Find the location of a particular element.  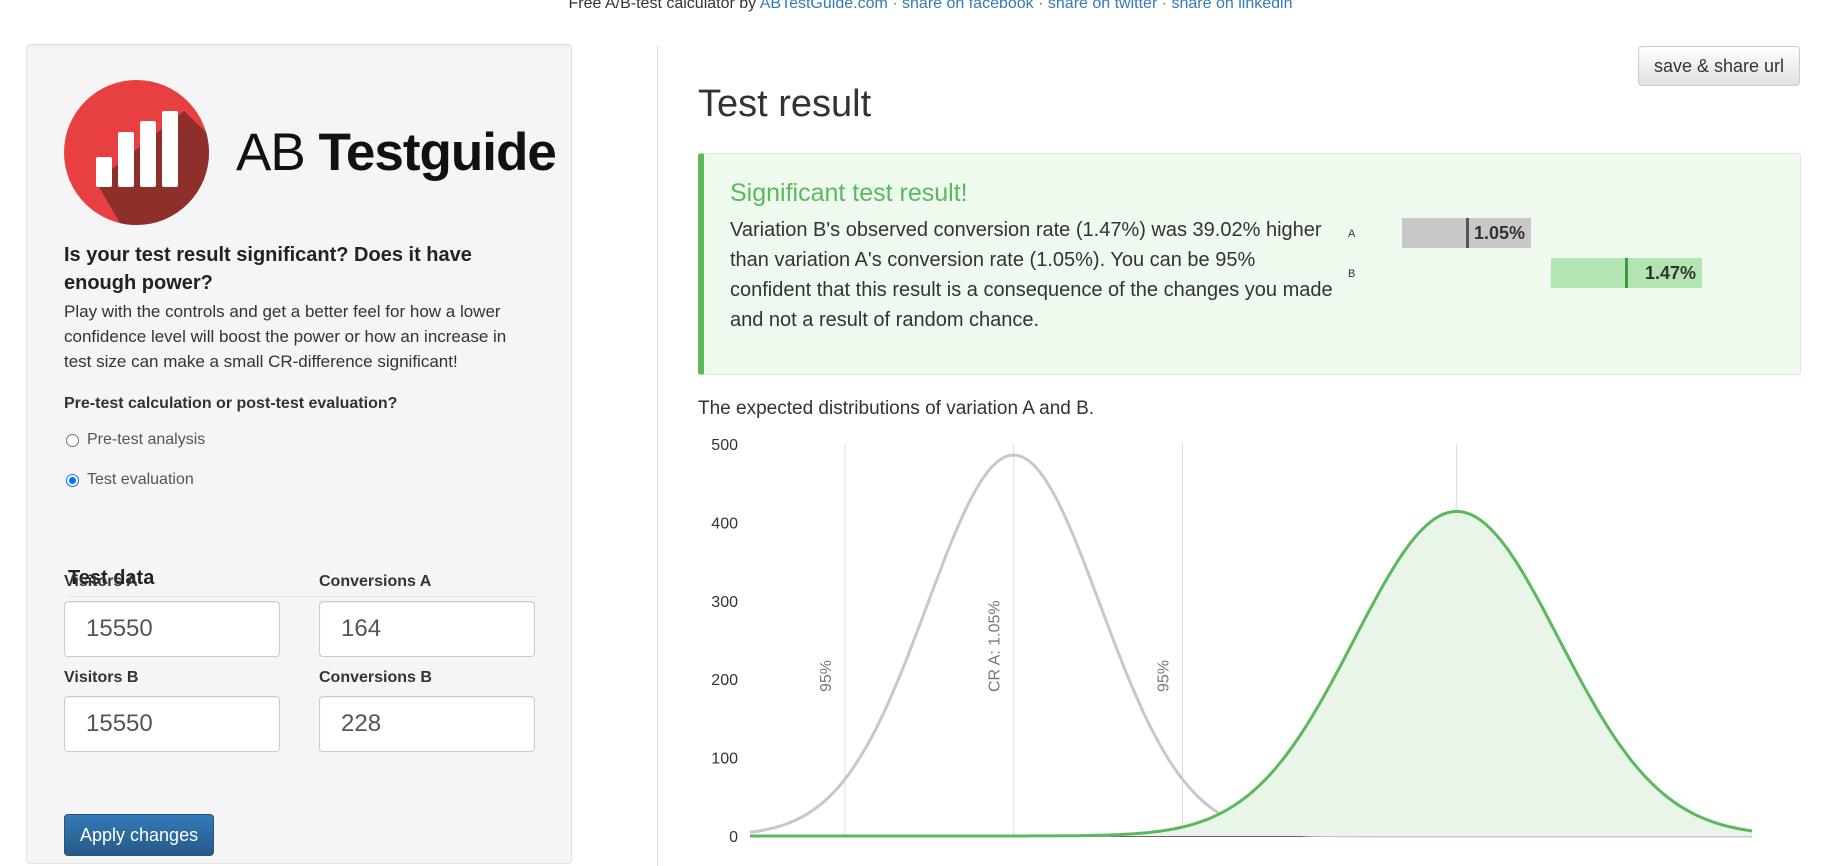

visitors-b-label: Visitors B is located at coordinates (101, 677).